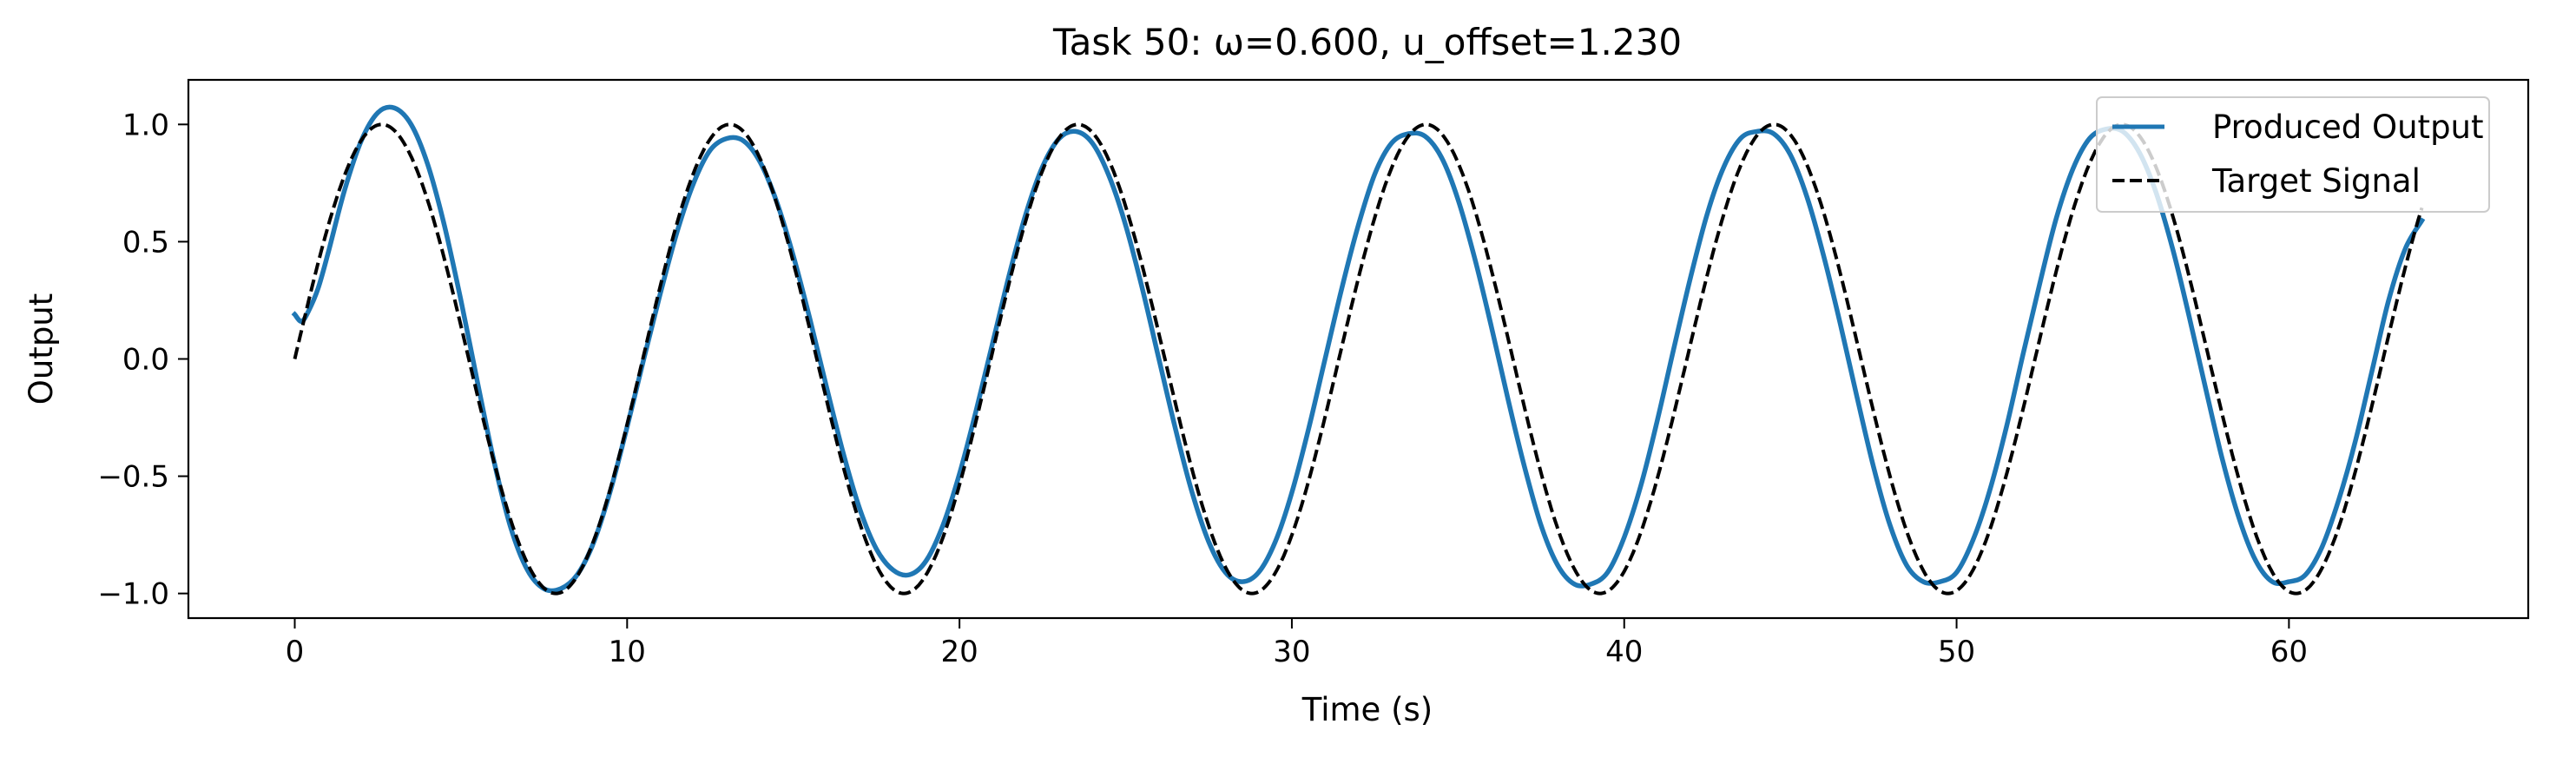  Describe the element at coordinates (145, 125) in the screenshot. I see `y-tick-label: 1.0` at that location.